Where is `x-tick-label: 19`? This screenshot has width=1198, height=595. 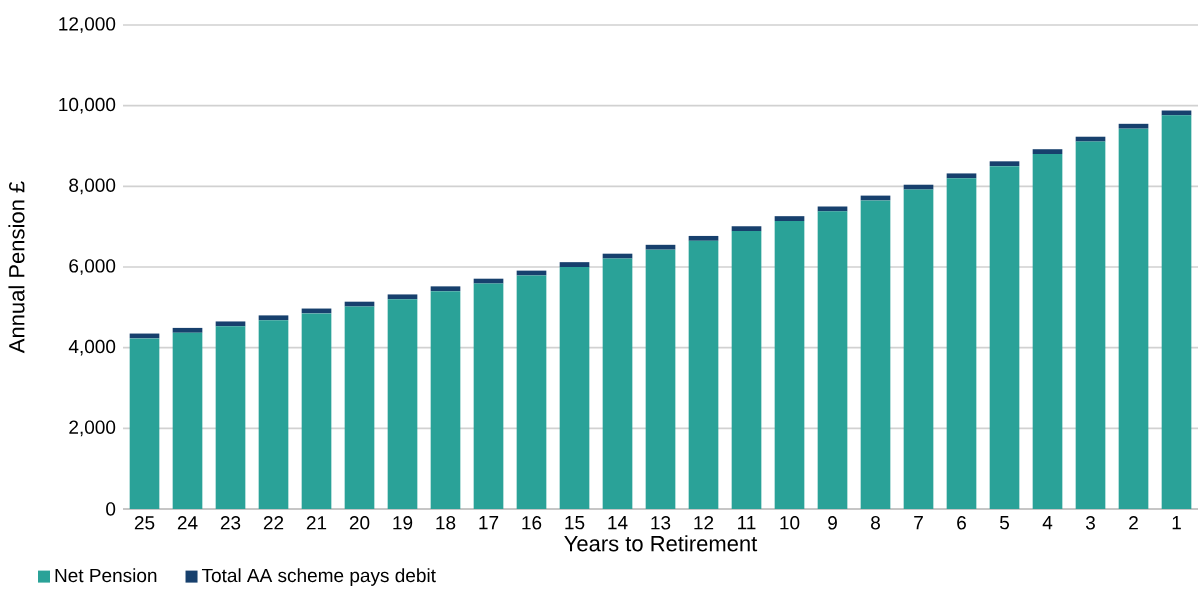
x-tick-label: 19 is located at coordinates (403, 523).